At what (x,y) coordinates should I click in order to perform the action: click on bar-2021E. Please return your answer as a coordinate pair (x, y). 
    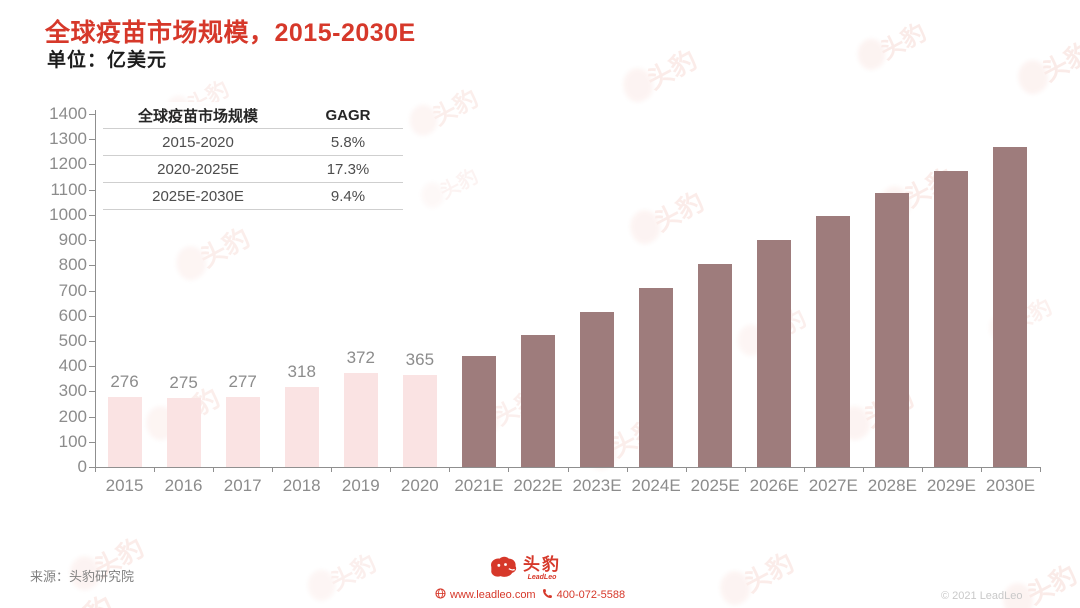
    Looking at the image, I should click on (478, 411).